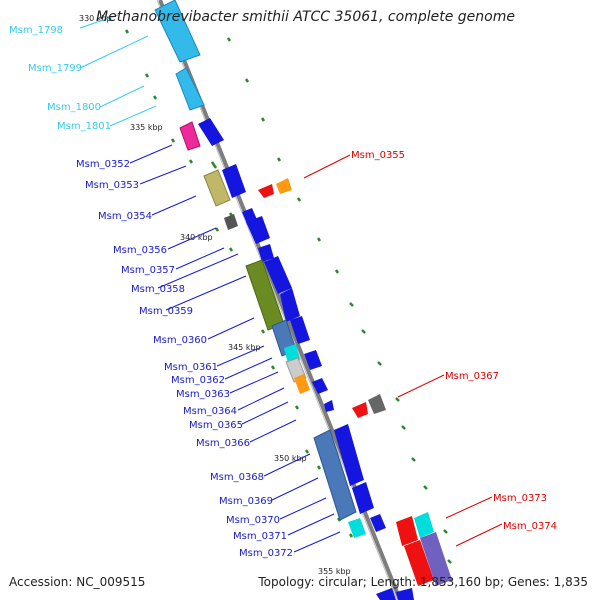 The width and height of the screenshot is (600, 600). Describe the element at coordinates (253, 520) in the screenshot. I see `label-msm-0370: Msm_0370` at that location.